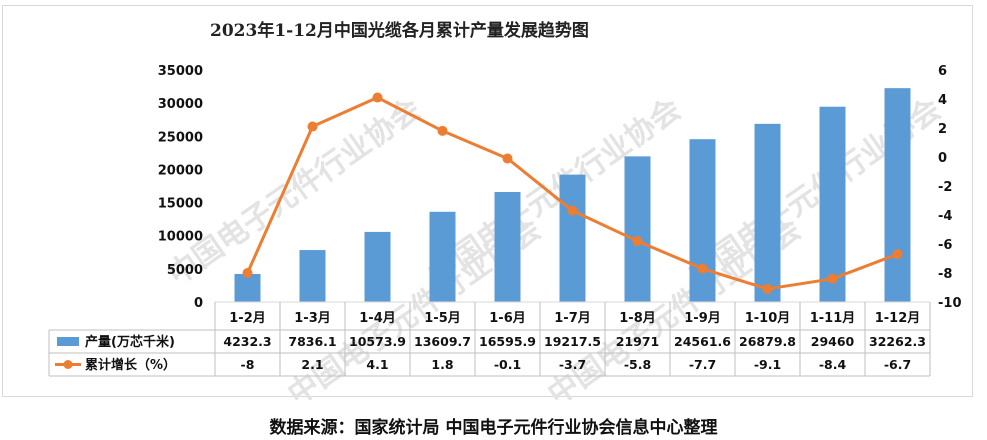 The width and height of the screenshot is (987, 440). Describe the element at coordinates (942, 71) in the screenshot. I see `y-right-tick: 6` at that location.